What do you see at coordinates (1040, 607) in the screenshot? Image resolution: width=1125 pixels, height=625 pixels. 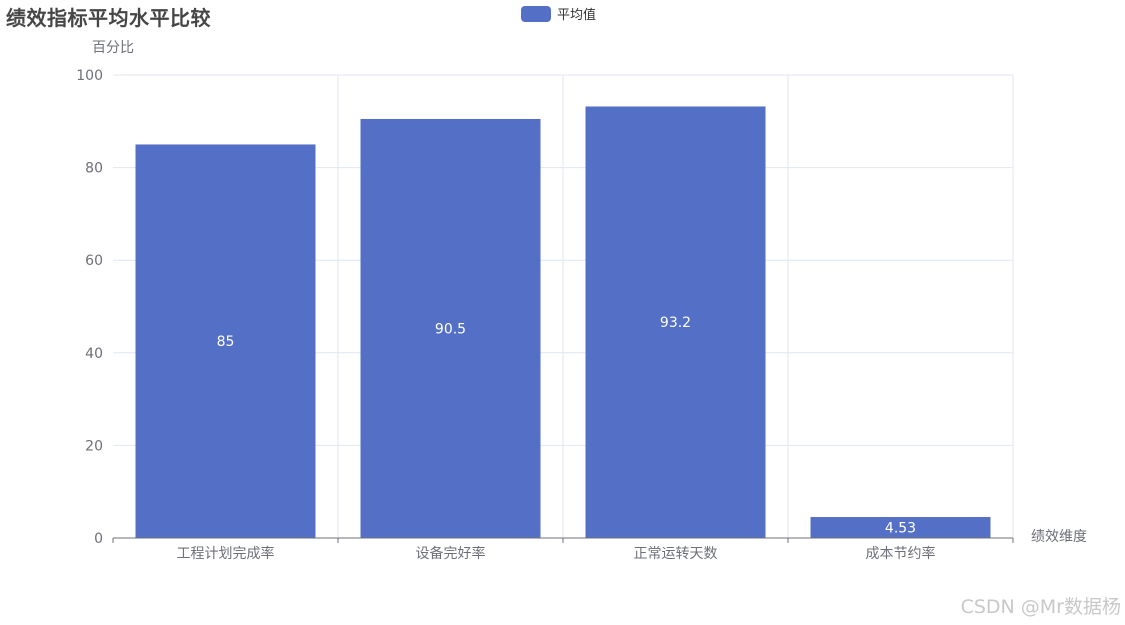 I see `watermark: CSDN @Mr数据杨` at bounding box center [1040, 607].